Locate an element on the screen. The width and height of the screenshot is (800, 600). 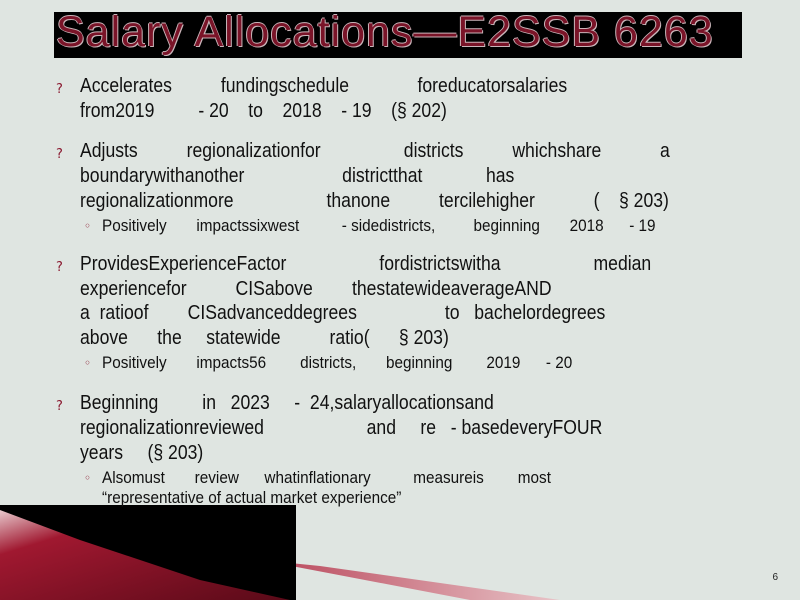
swoosh-light-band is located at coordinates (410, 580).